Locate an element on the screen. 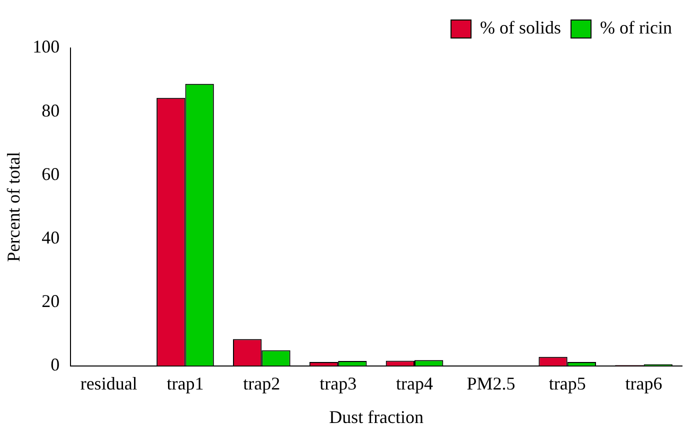  y-tick-label: 0 is located at coordinates (55, 364).